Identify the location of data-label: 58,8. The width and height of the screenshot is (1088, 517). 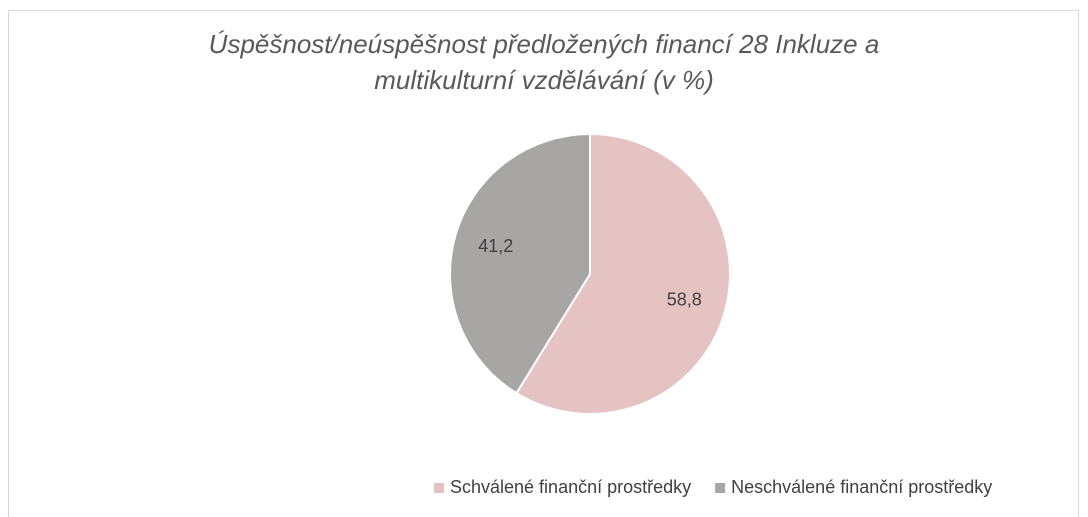
(684, 299).